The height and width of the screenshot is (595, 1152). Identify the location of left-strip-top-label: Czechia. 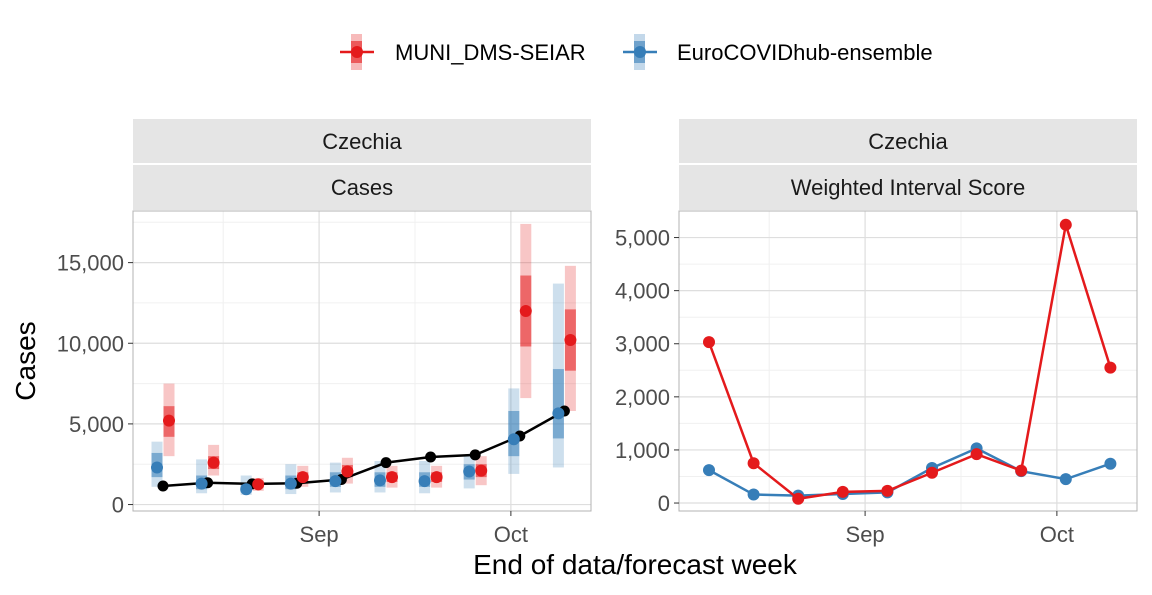
(362, 141).